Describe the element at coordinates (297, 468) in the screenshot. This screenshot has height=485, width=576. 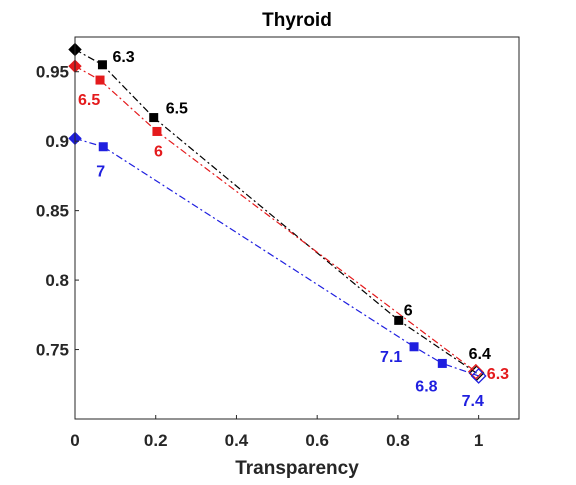
I see `x-axis-title: Transparency` at that location.